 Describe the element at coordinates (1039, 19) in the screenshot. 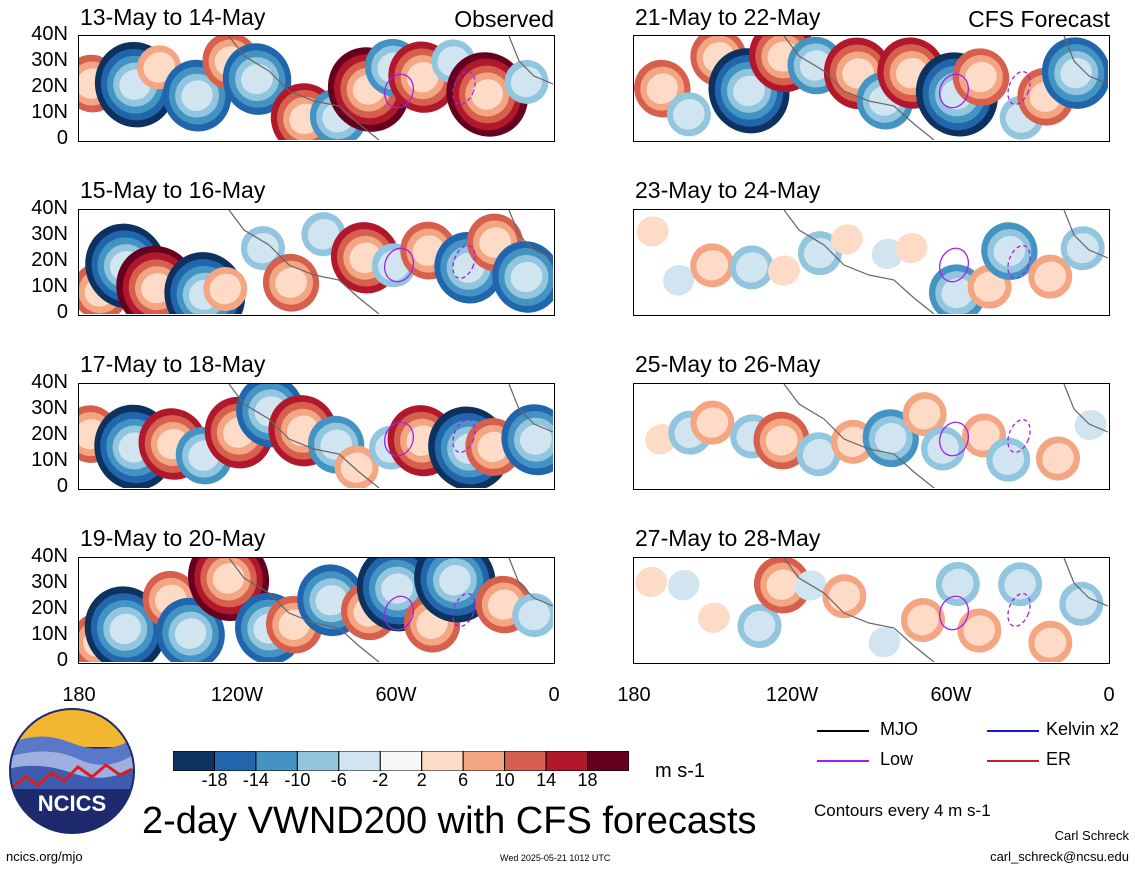

I see `forecast-label: CFS Forecast` at that location.